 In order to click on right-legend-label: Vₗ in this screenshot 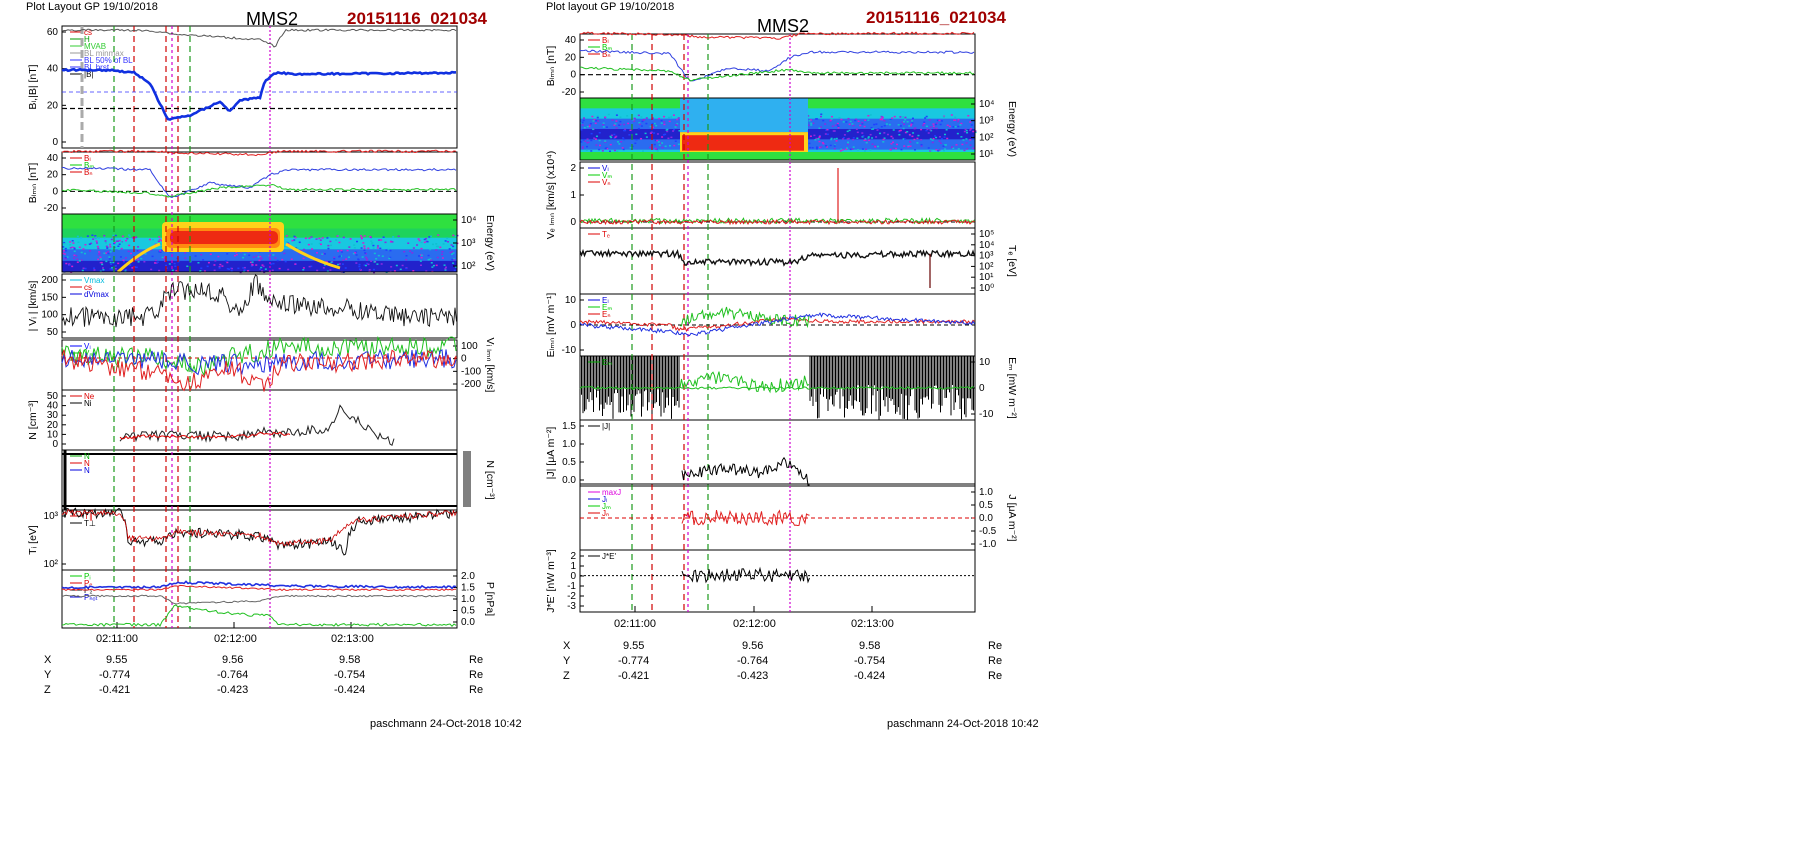, I will do `click(605, 168)`.